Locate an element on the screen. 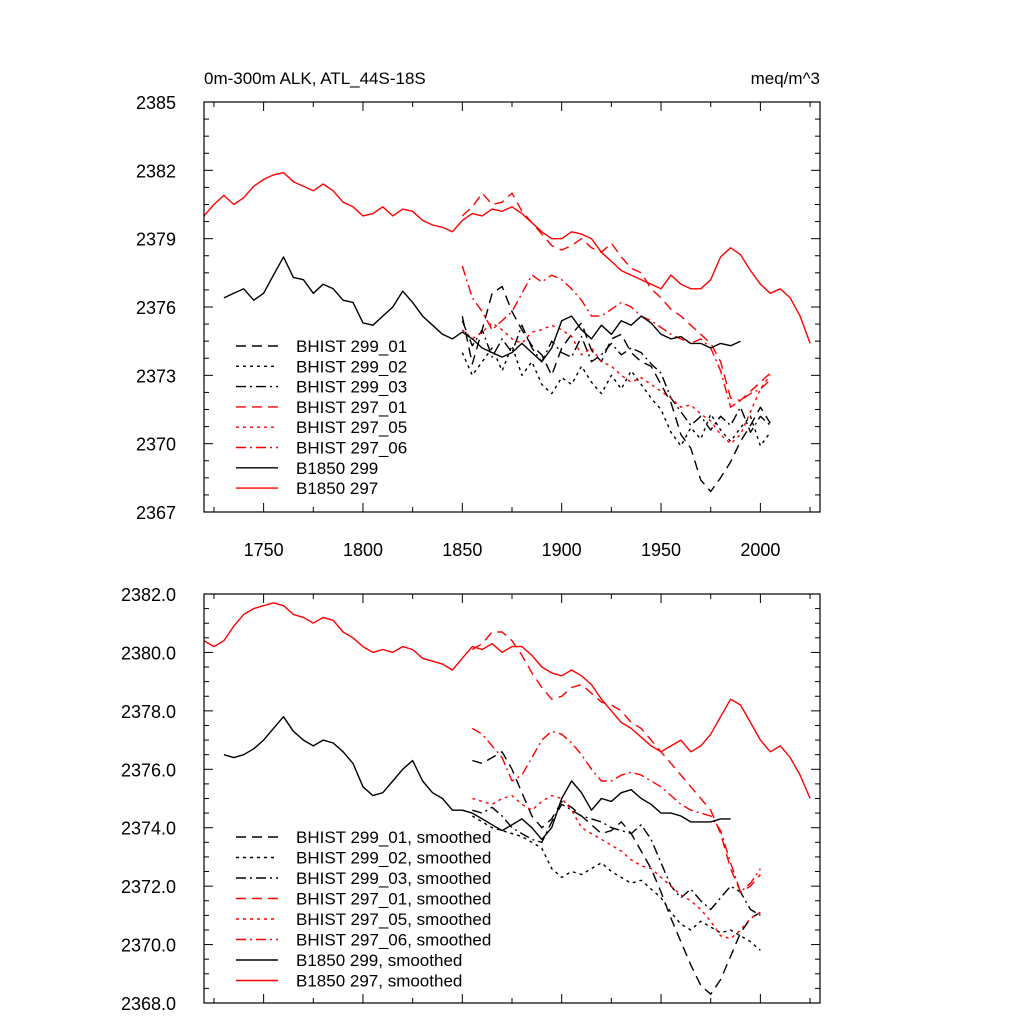  y-tick-label: 2373 is located at coordinates (156, 376).